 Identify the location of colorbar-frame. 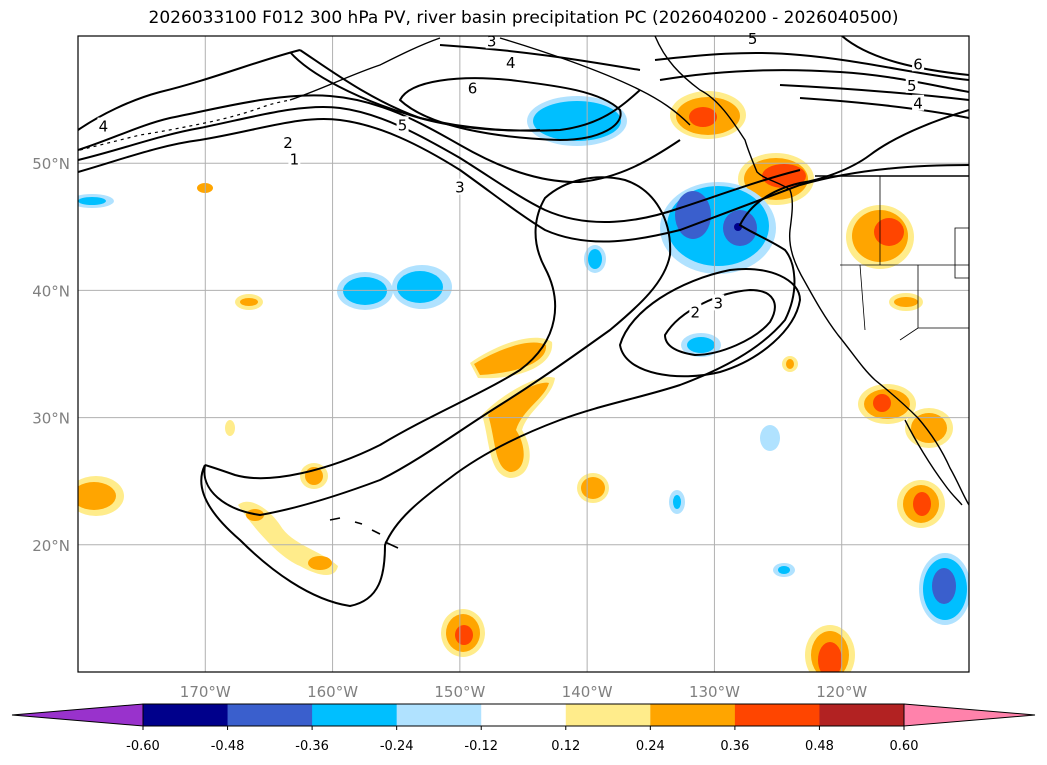
(523, 715).